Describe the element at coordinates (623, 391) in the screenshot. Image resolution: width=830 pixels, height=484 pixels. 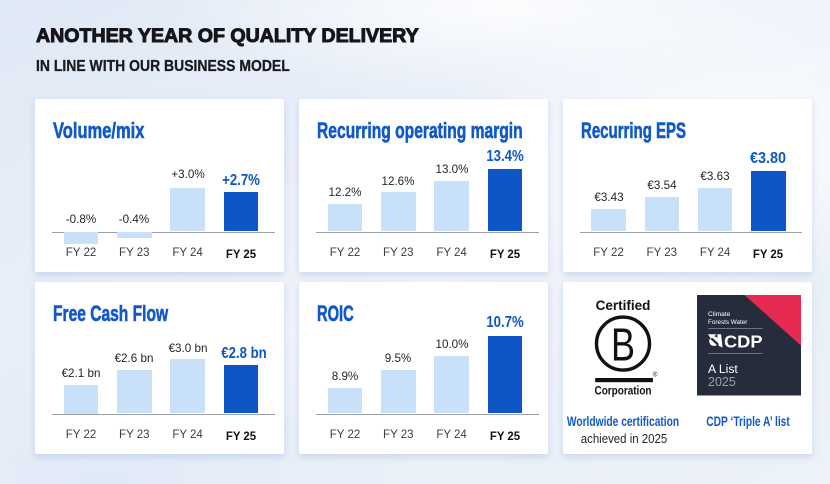
I see `svg-text: Corporation` at that location.